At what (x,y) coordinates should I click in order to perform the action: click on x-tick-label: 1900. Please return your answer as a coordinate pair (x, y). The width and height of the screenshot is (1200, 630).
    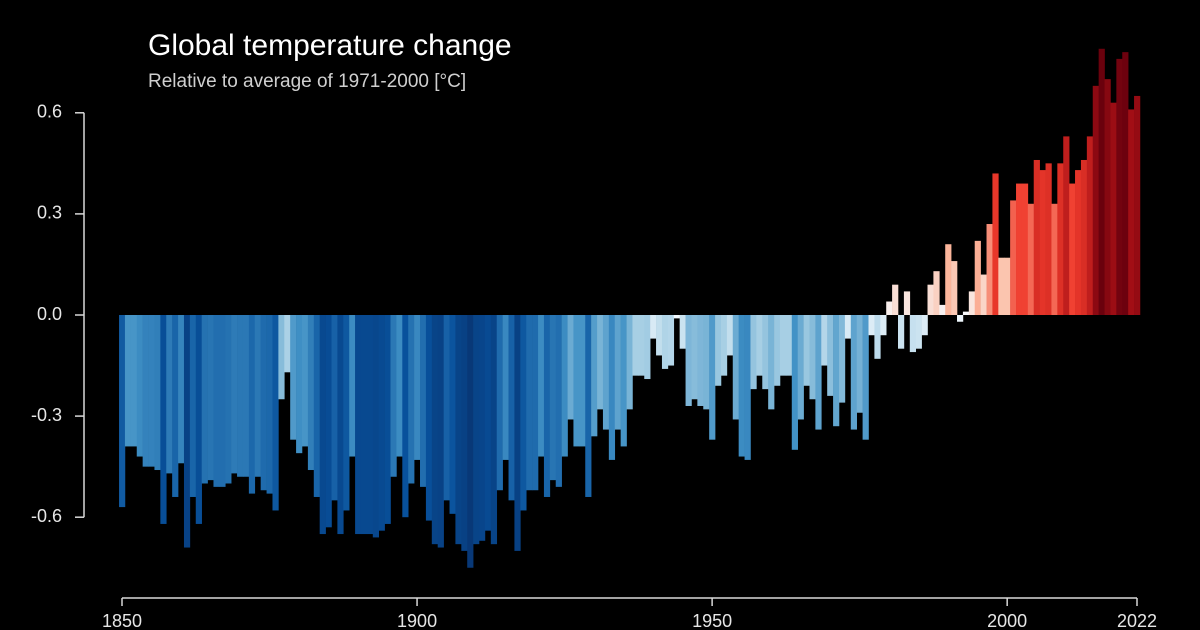
    Looking at the image, I should click on (417, 620).